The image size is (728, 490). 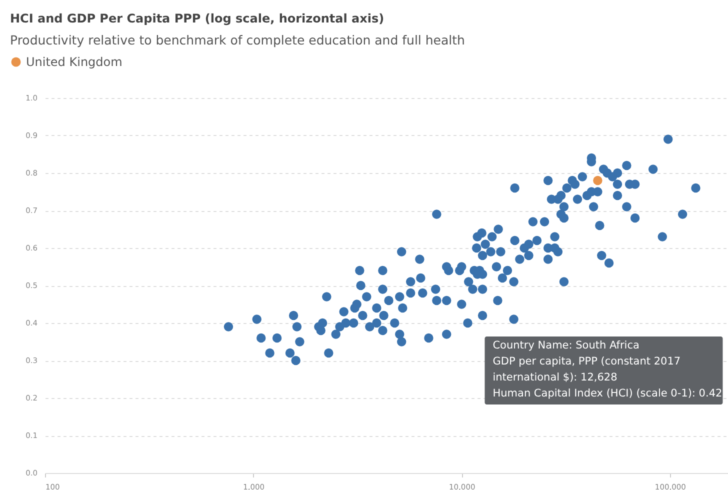 What do you see at coordinates (197, 19) in the screenshot?
I see `chart-title: HCI and GDP Per Capita PPP (log scale, horizontal axis)` at bounding box center [197, 19].